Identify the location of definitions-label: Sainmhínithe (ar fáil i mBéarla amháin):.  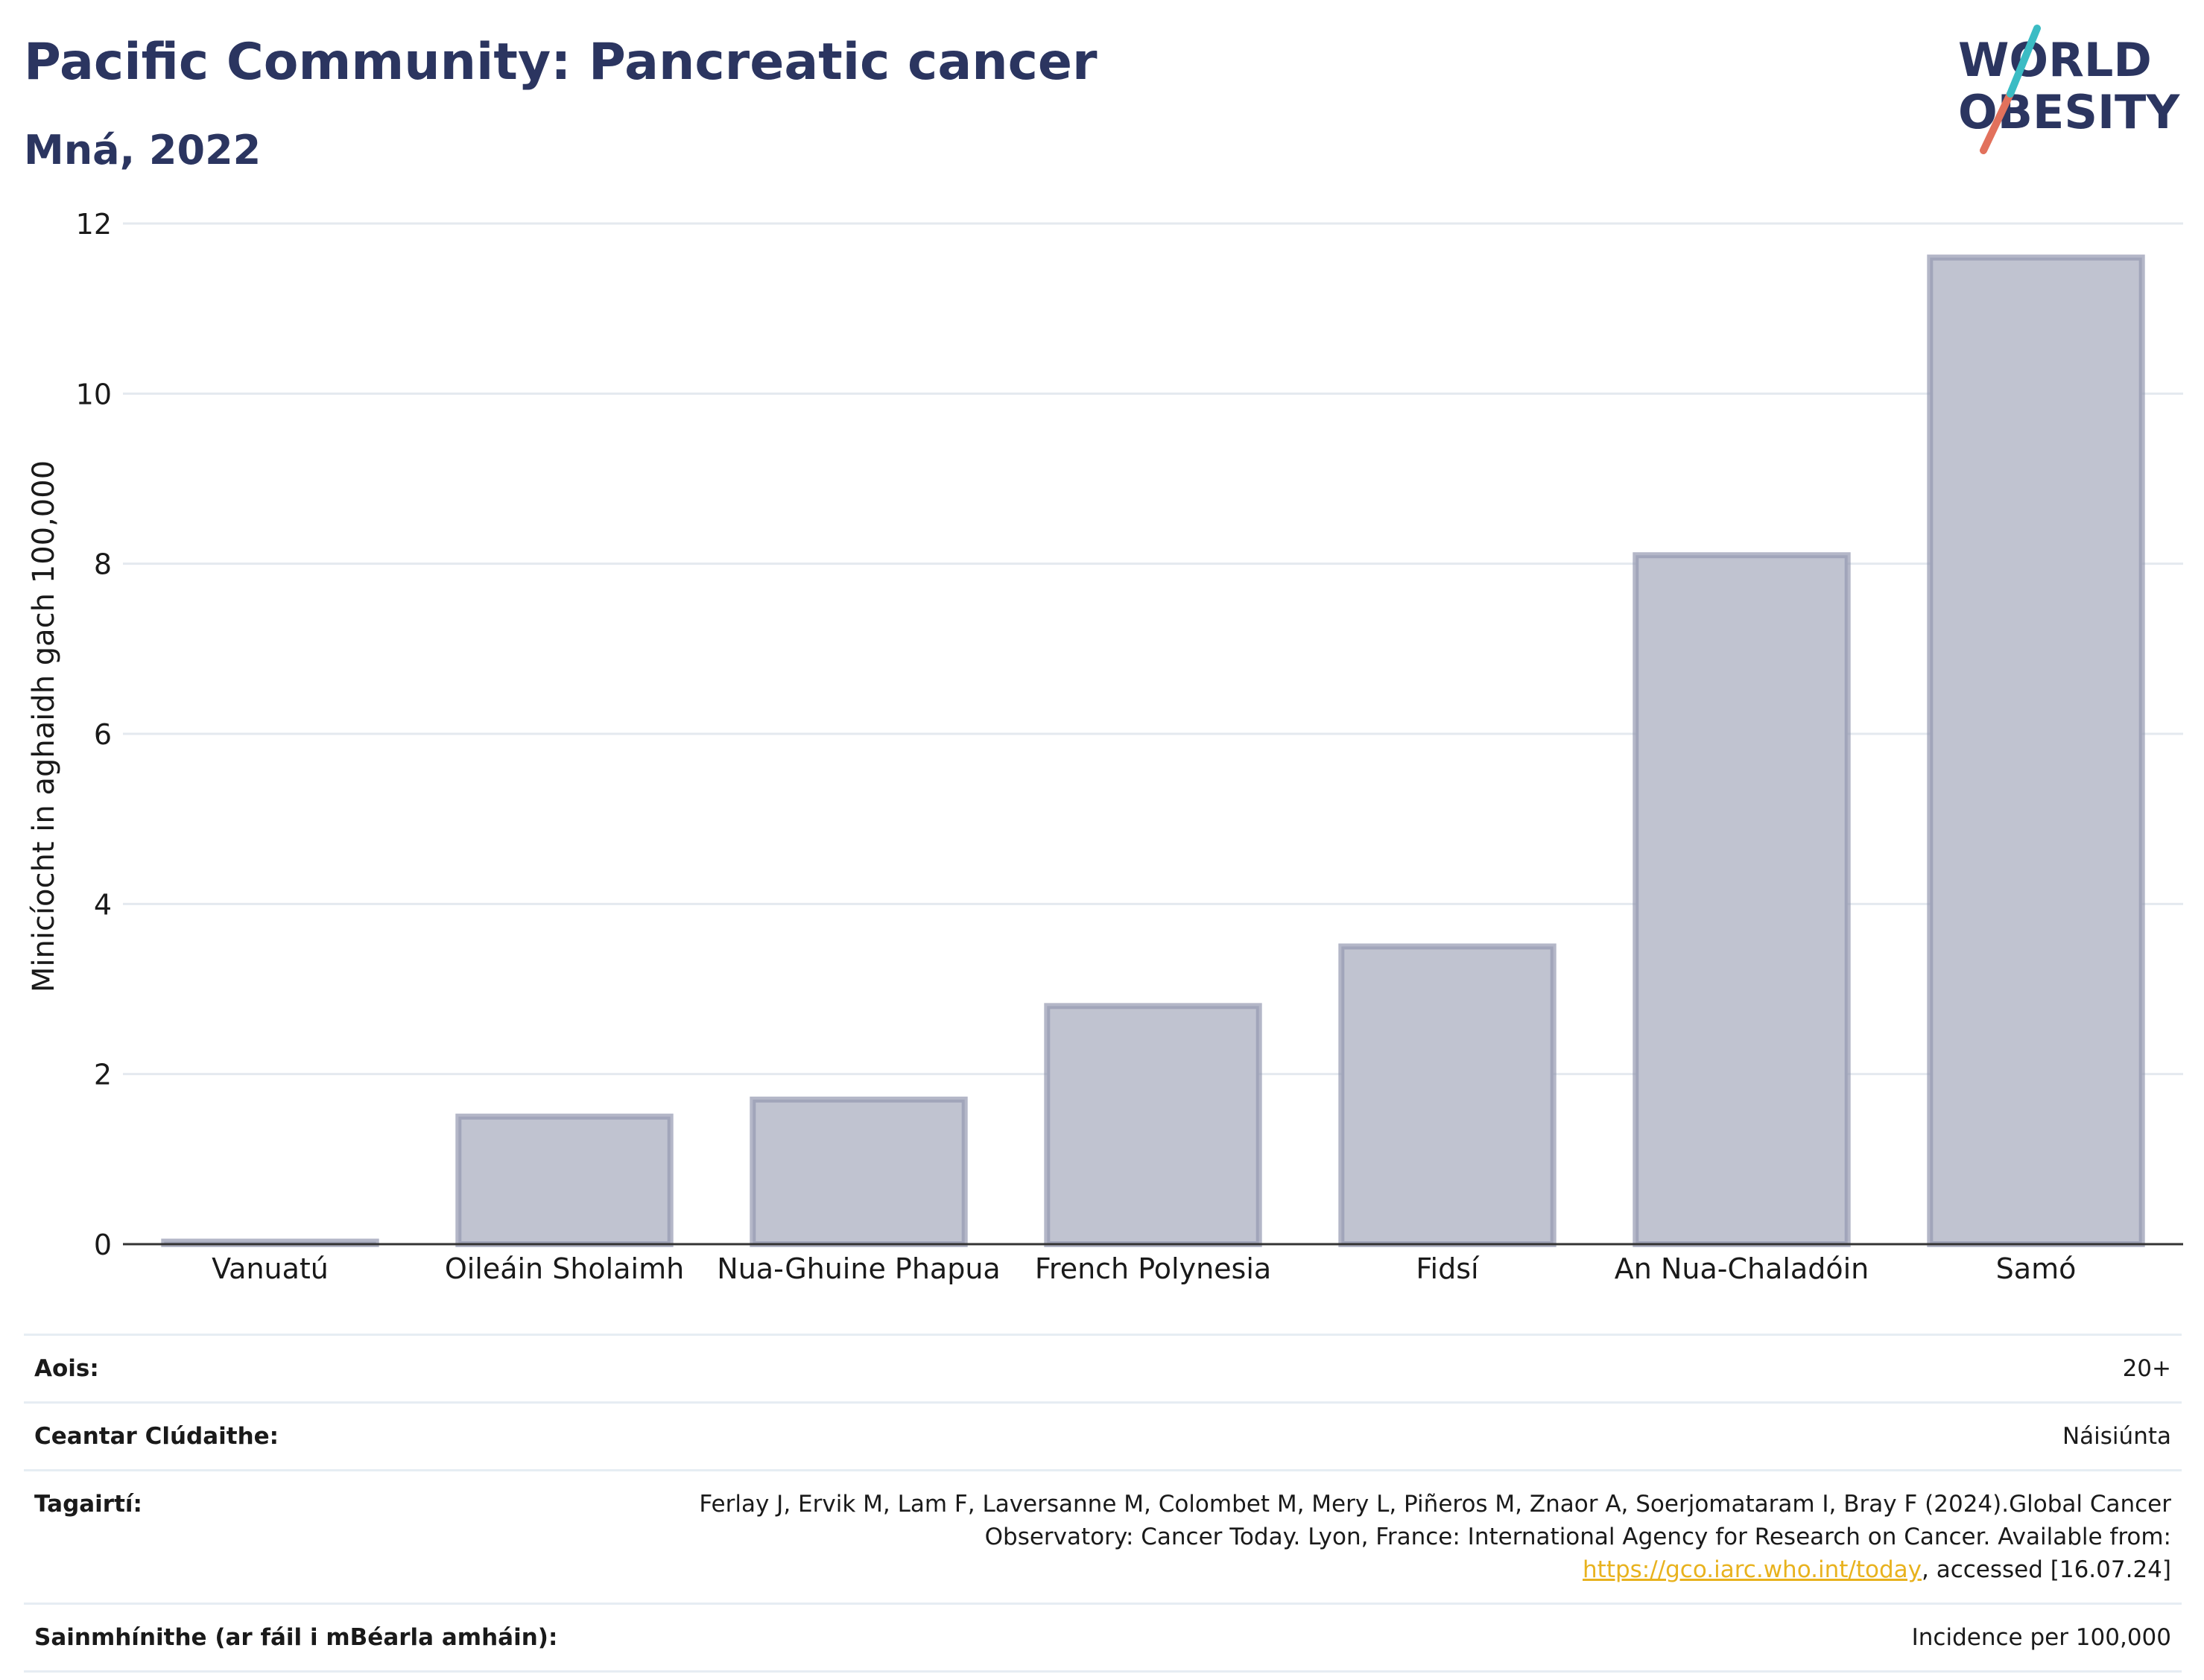
(296, 1637).